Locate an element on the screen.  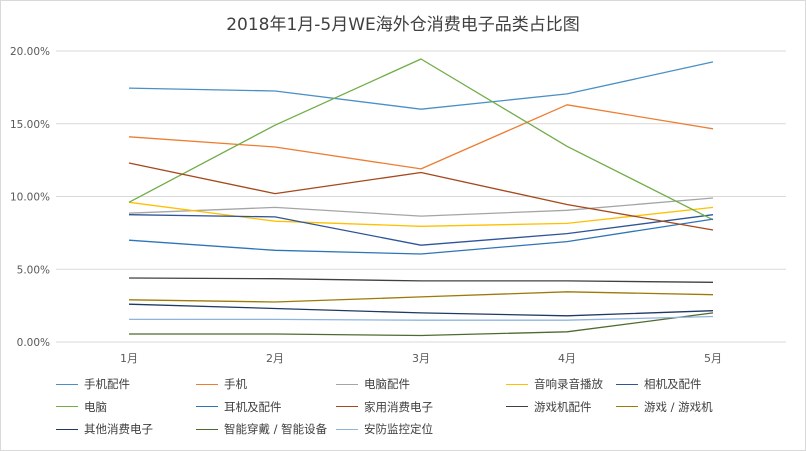
x-tick-label: 2月 is located at coordinates (275, 358).